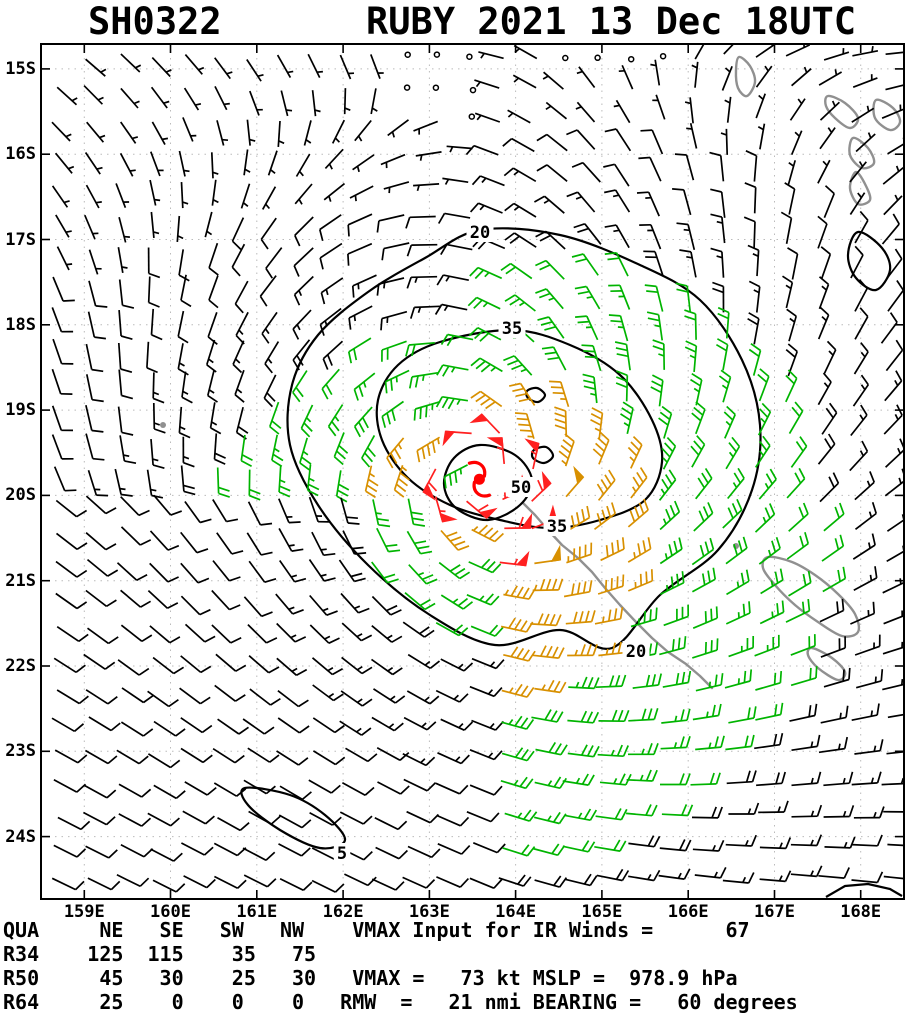 The width and height of the screenshot is (919, 1014). Describe the element at coordinates (342, 854) in the screenshot. I see `contour-label: 5` at that location.